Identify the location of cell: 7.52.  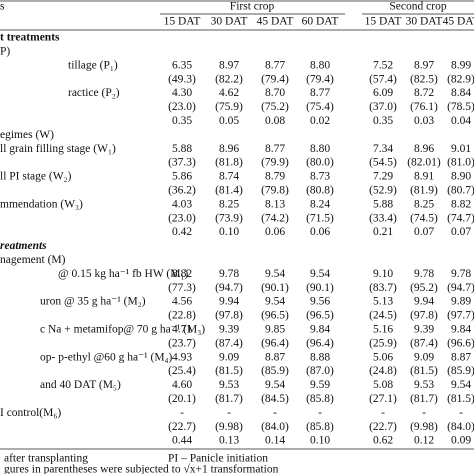
(383, 65).